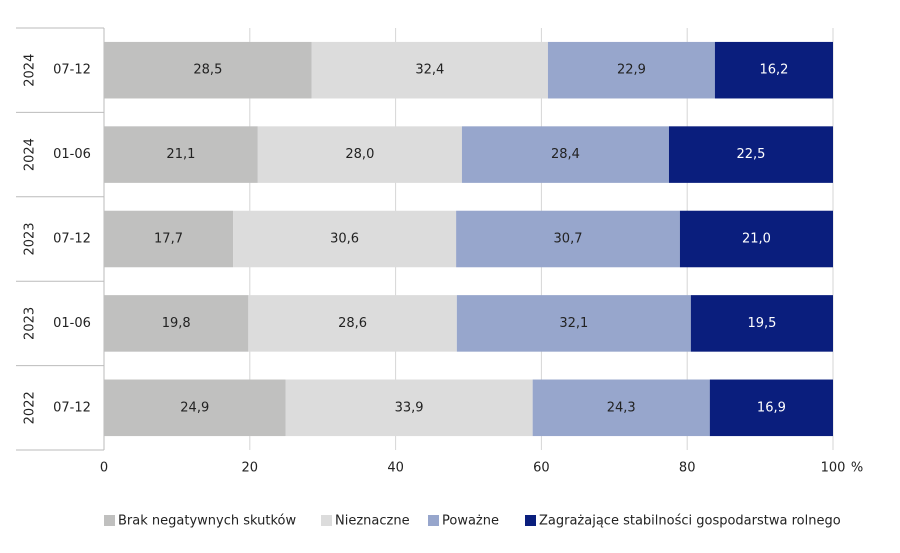 The image size is (900, 553). I want to click on value-label: 21,1, so click(180, 154).